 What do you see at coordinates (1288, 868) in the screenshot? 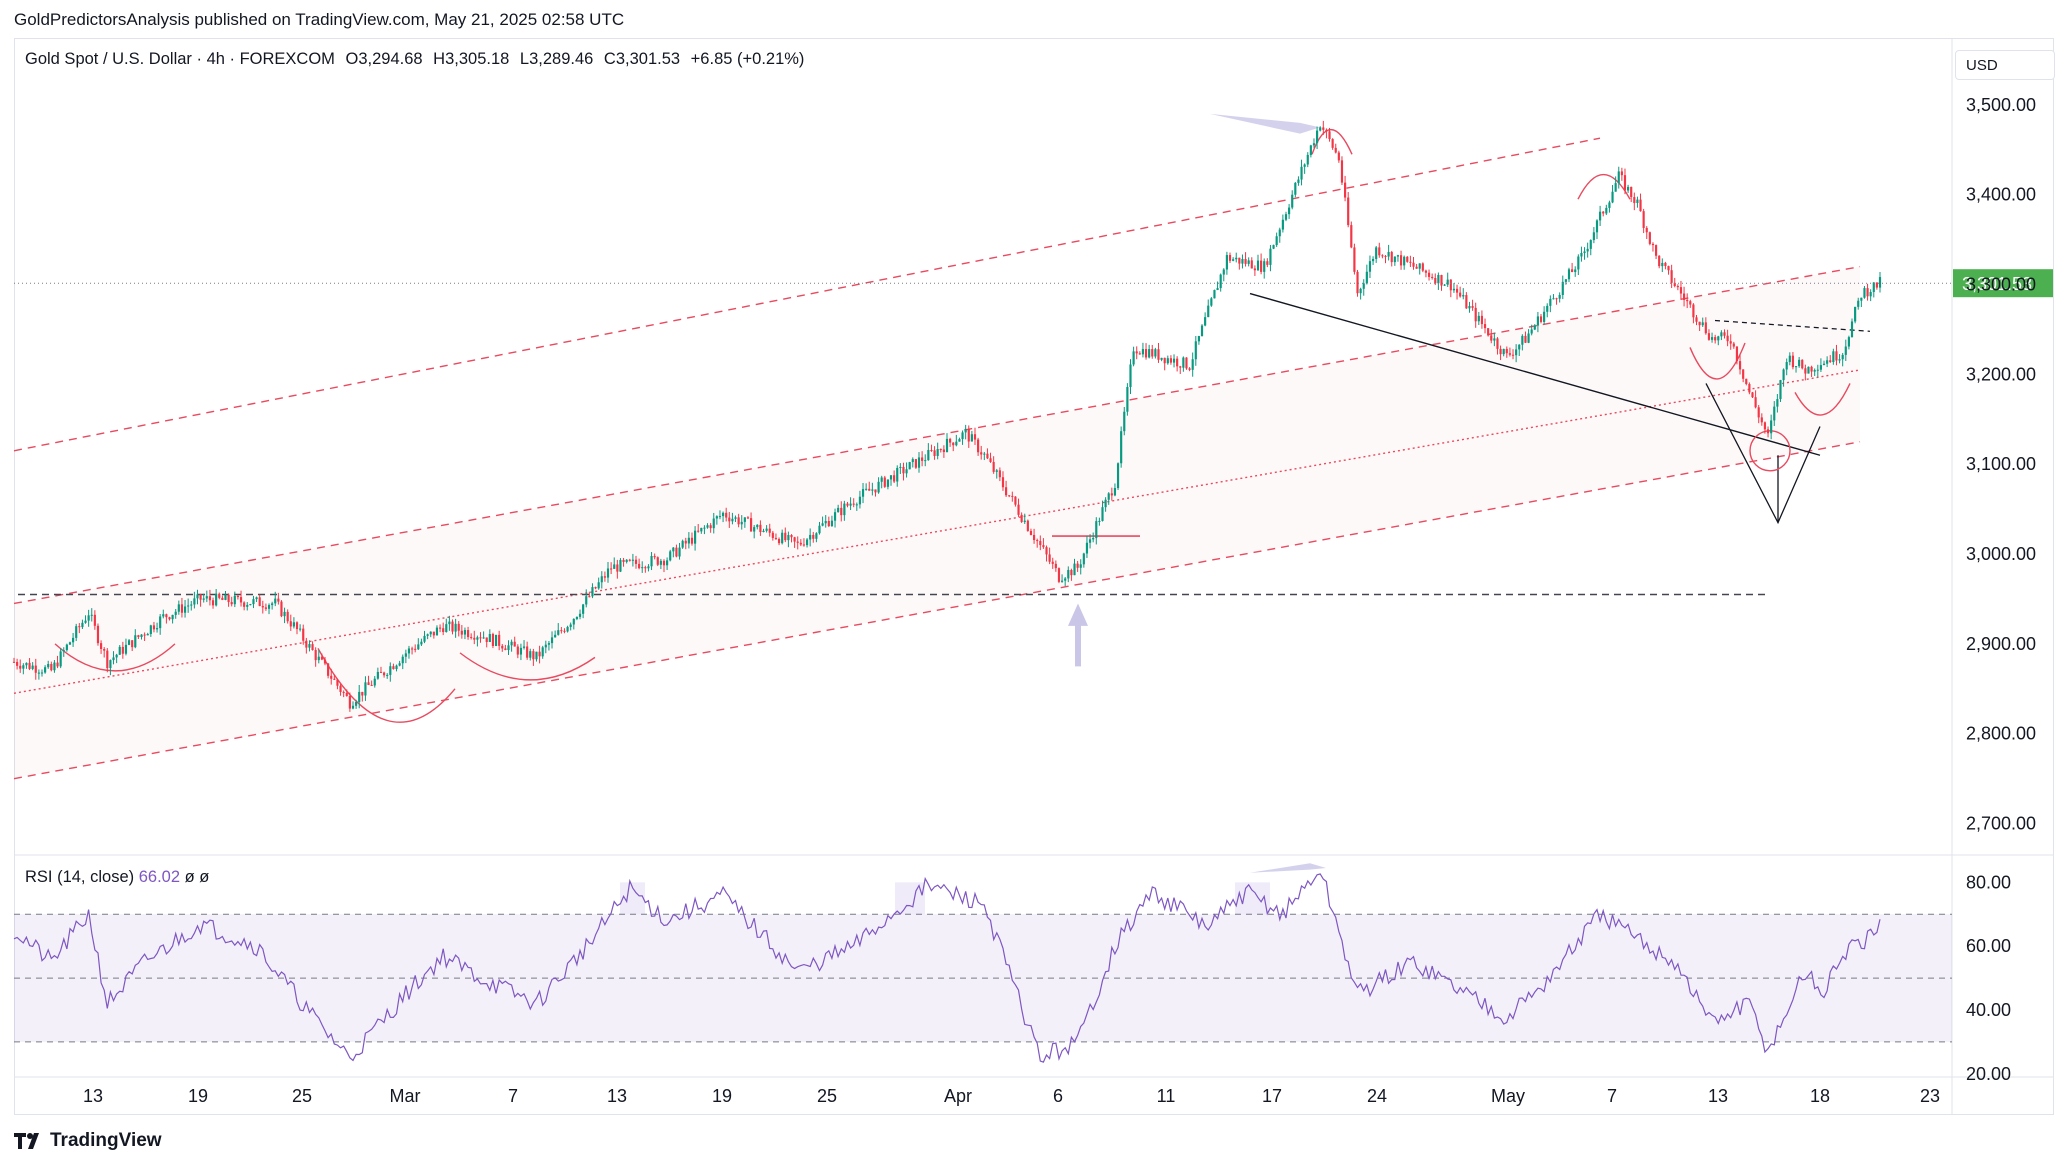
I see `rsi-arrow-icon` at bounding box center [1288, 868].